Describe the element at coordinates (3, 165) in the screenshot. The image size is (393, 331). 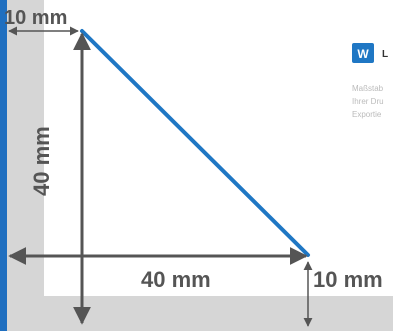
I see `left-accent-bar` at that location.